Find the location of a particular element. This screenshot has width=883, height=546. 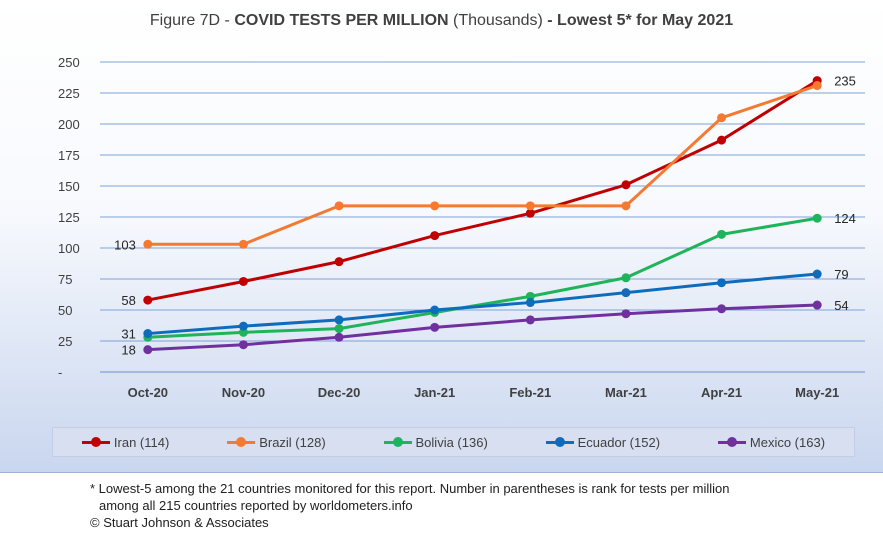

y-tick-label: 75 is located at coordinates (65, 279).